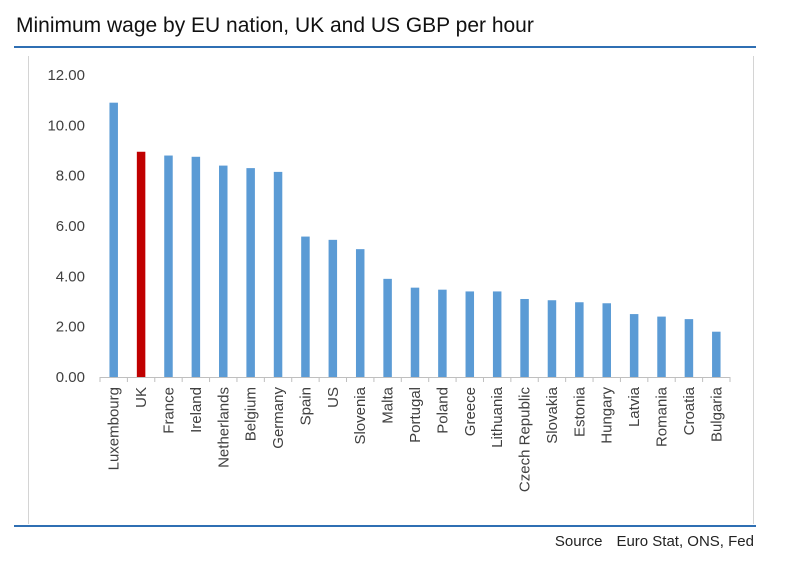  I want to click on x-tick-label: Latvia, so click(634, 406).